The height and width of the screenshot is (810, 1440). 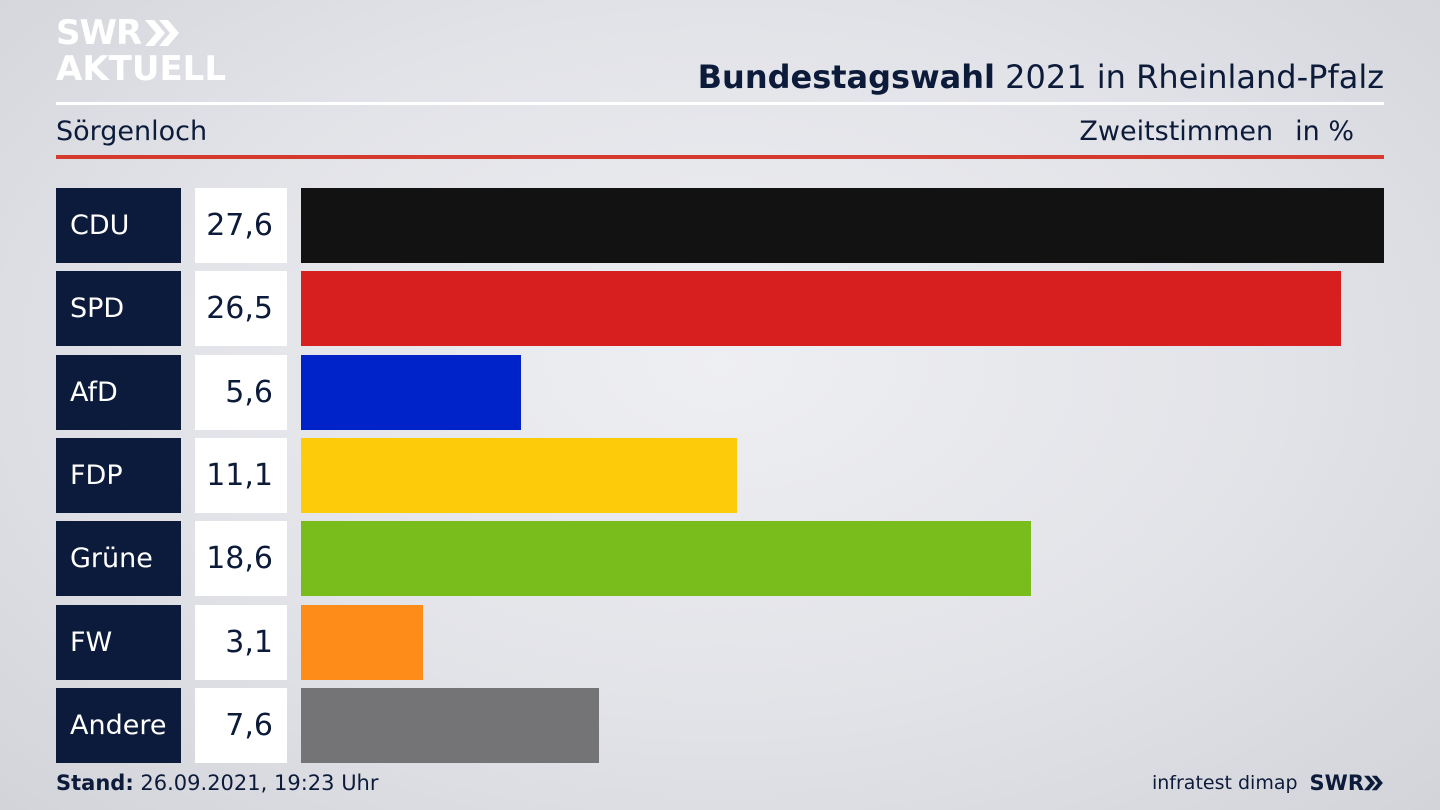 I want to click on location-label: Sörgenloch, so click(x=132, y=131).